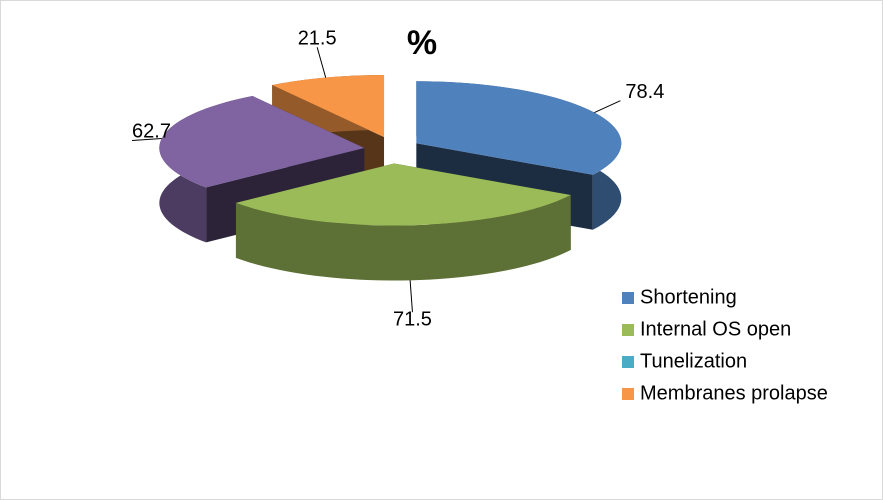 Image resolution: width=883 pixels, height=500 pixels. I want to click on slice-side, so click(403, 238).